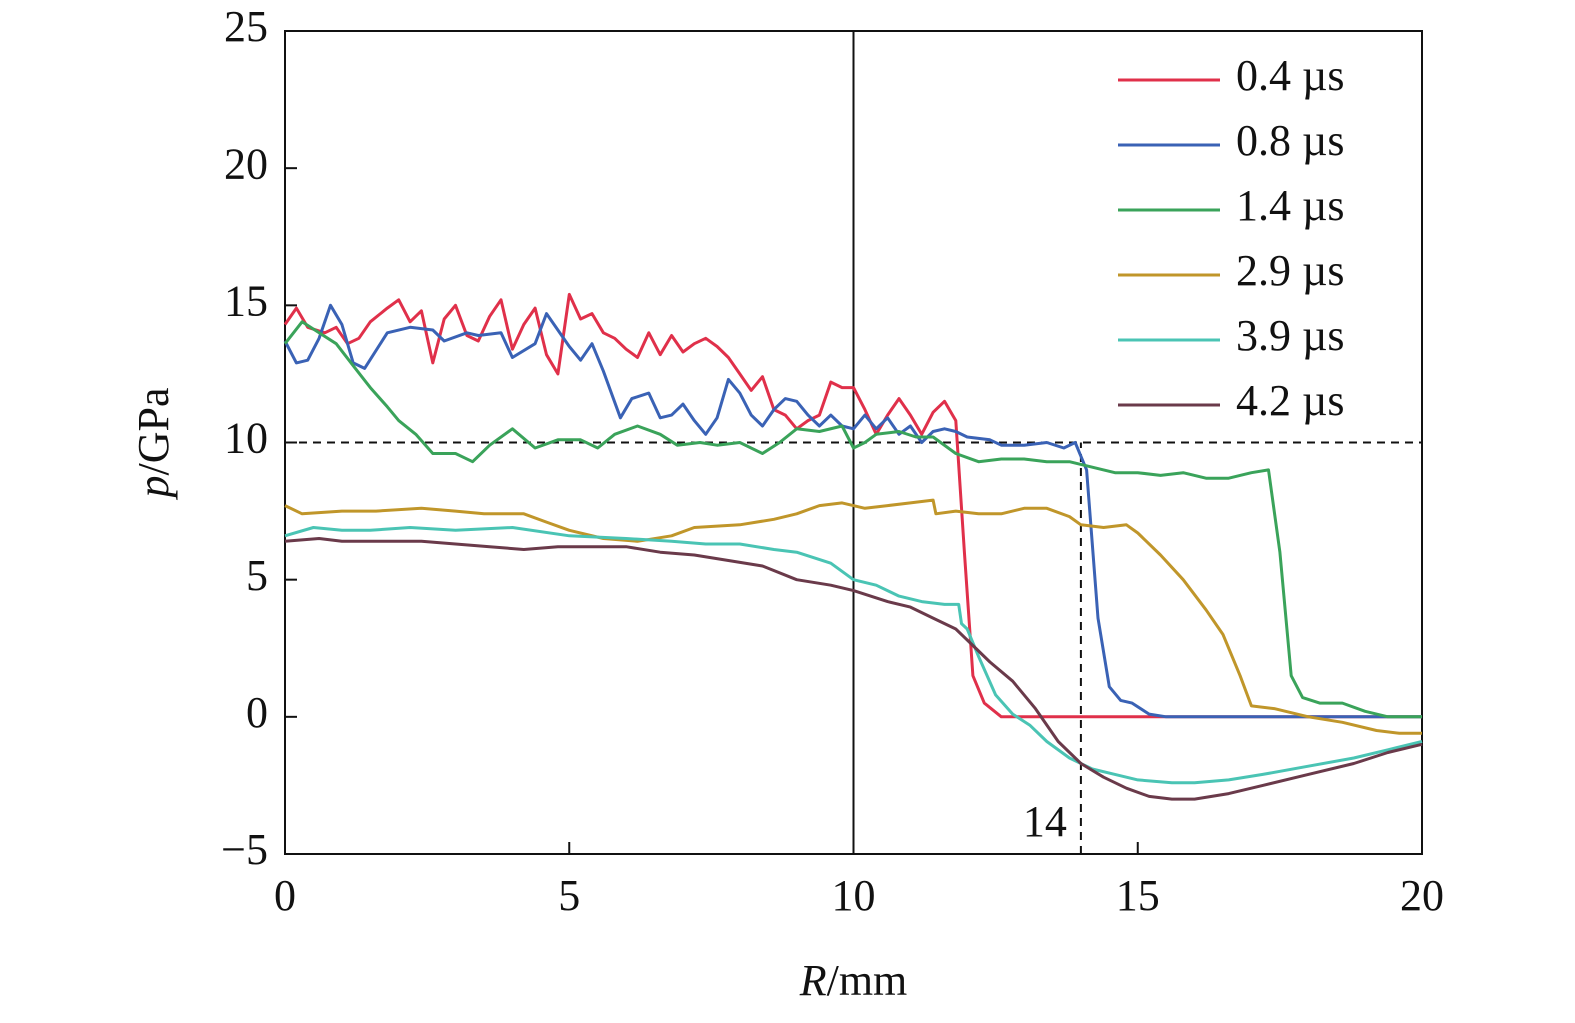 This screenshot has height=1023, width=1575. I want to click on legend-label: 0.4 µs, so click(1290, 75).